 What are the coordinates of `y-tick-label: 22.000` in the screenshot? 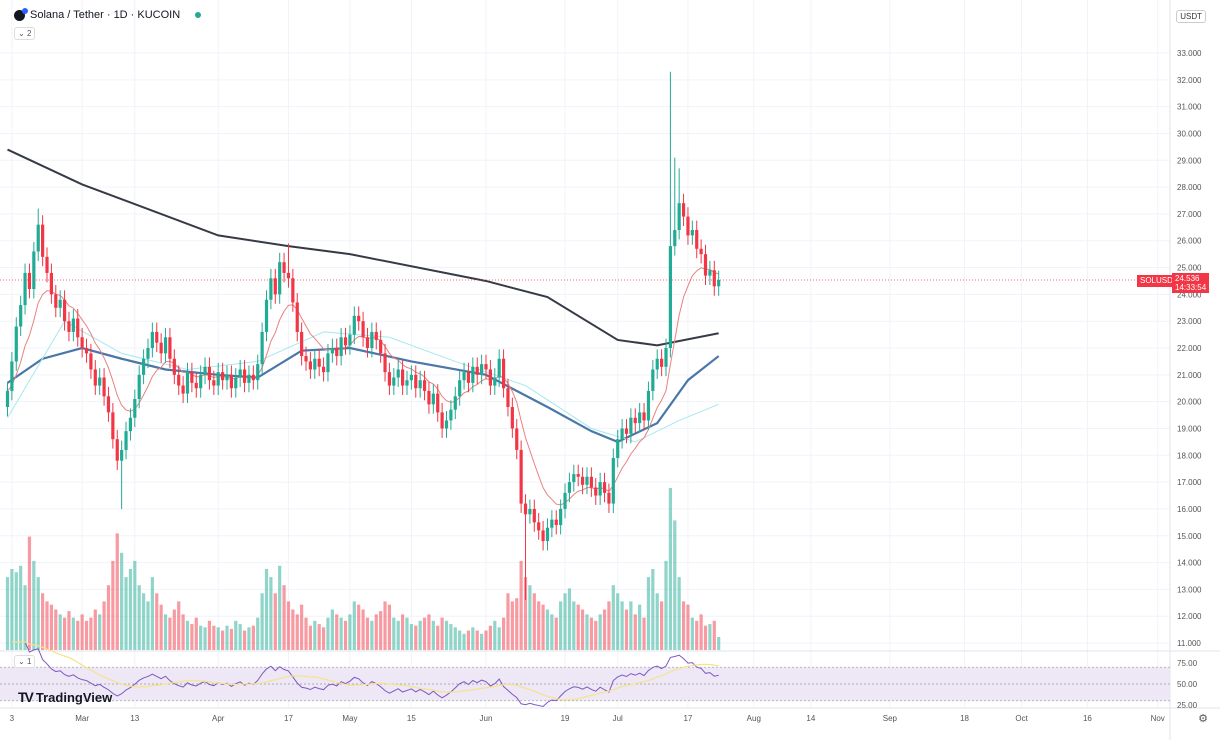 It's located at (1189, 348).